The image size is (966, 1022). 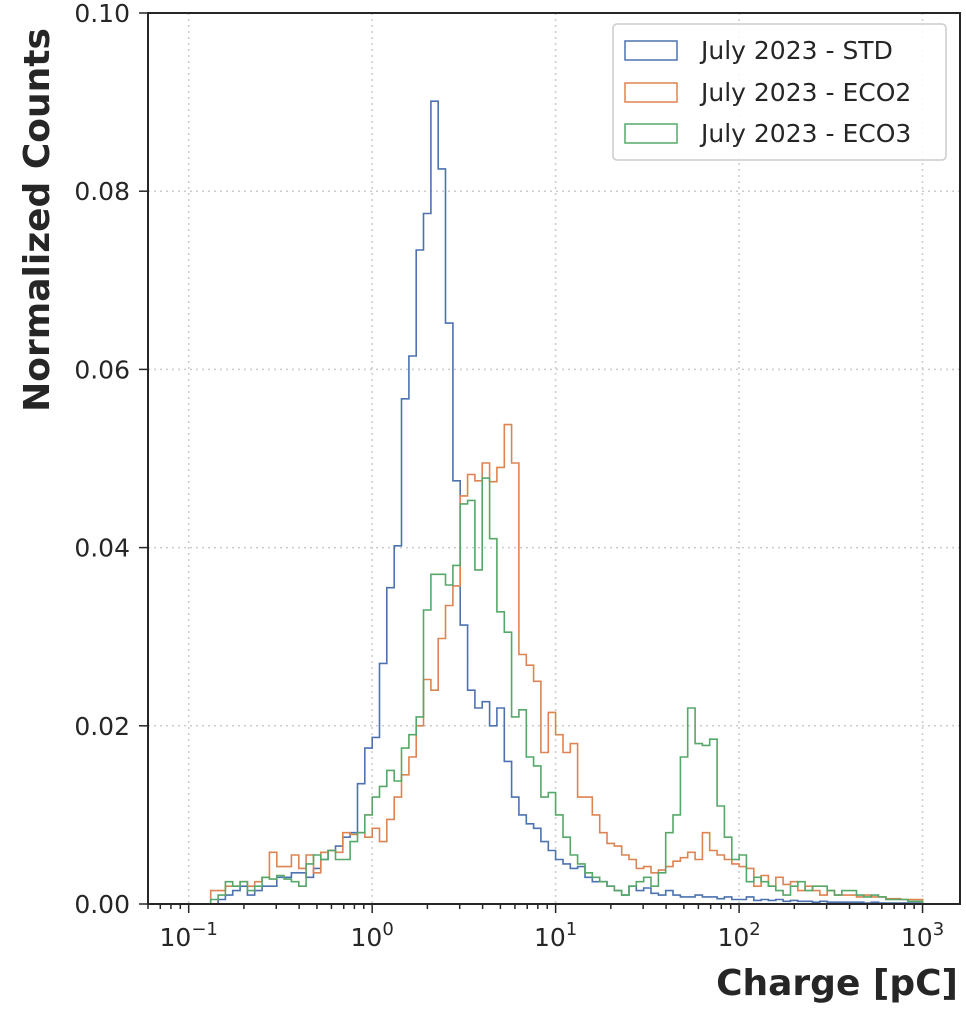 What do you see at coordinates (805, 133) in the screenshot?
I see `legend-label-eco3: July 2023 - ECO3` at bounding box center [805, 133].